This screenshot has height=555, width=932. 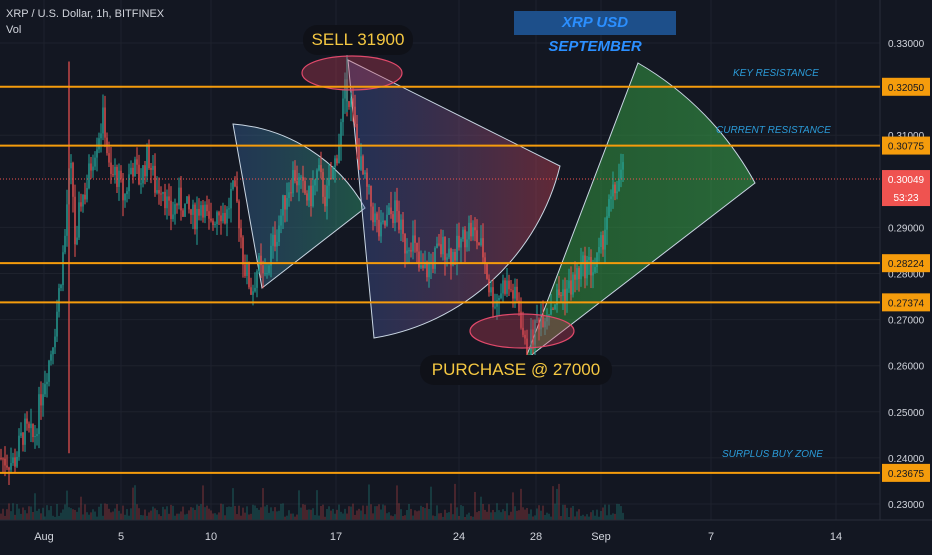 I want to click on y-tick-label: 0.27000, so click(x=906, y=321).